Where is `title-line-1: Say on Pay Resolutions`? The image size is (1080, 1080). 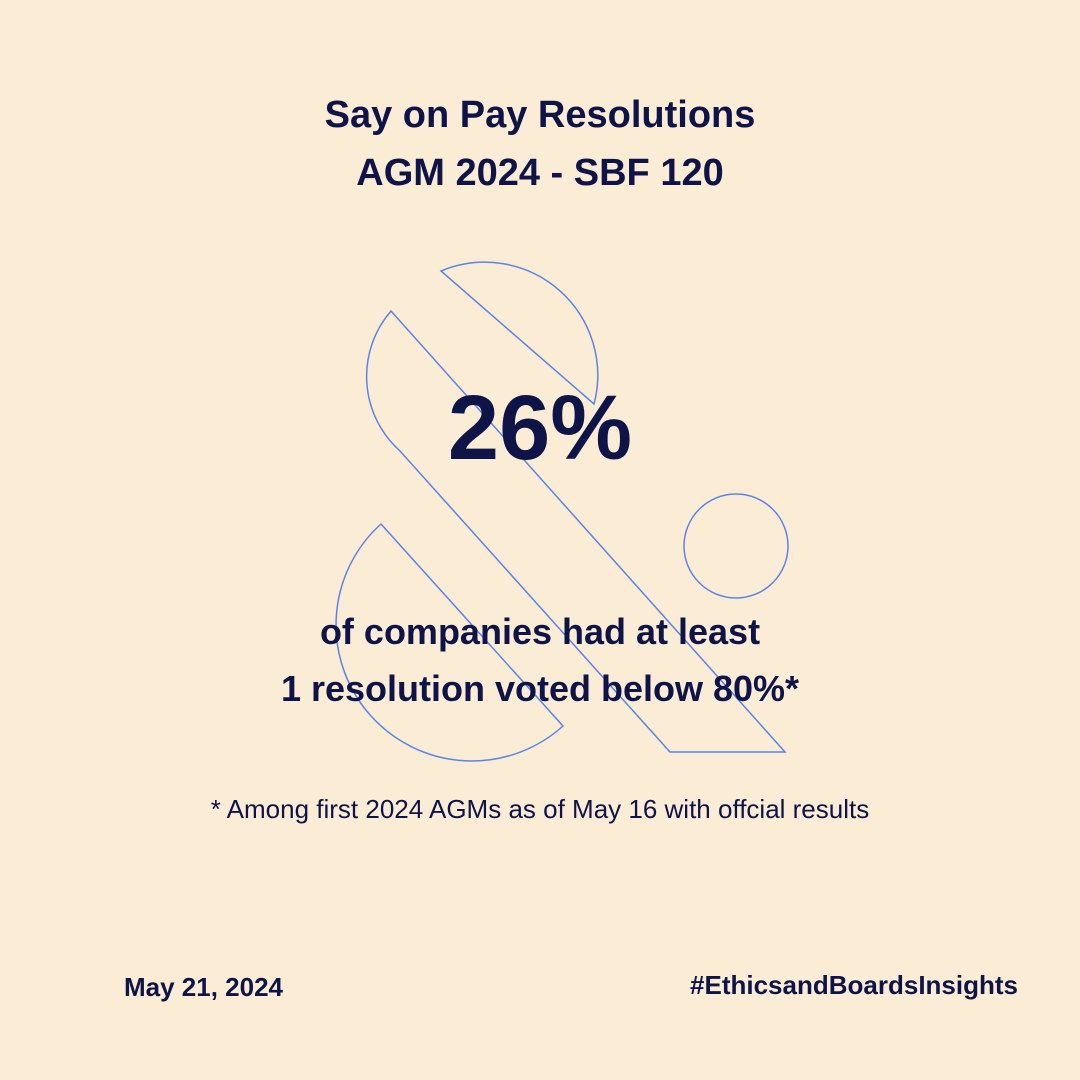
title-line-1: Say on Pay Resolutions is located at coordinates (540, 115).